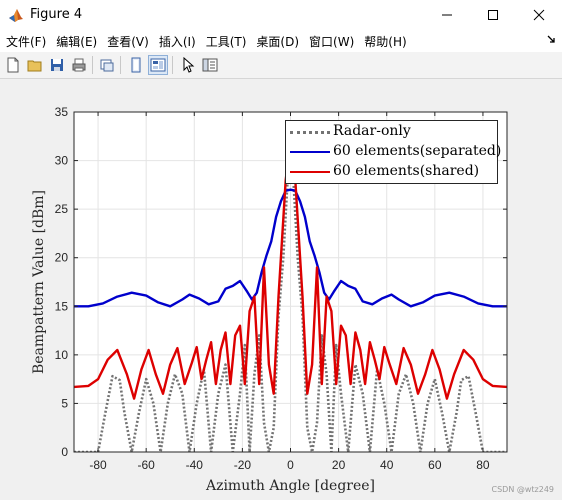  I want to click on show-plot-tools-button, so click(158, 65).